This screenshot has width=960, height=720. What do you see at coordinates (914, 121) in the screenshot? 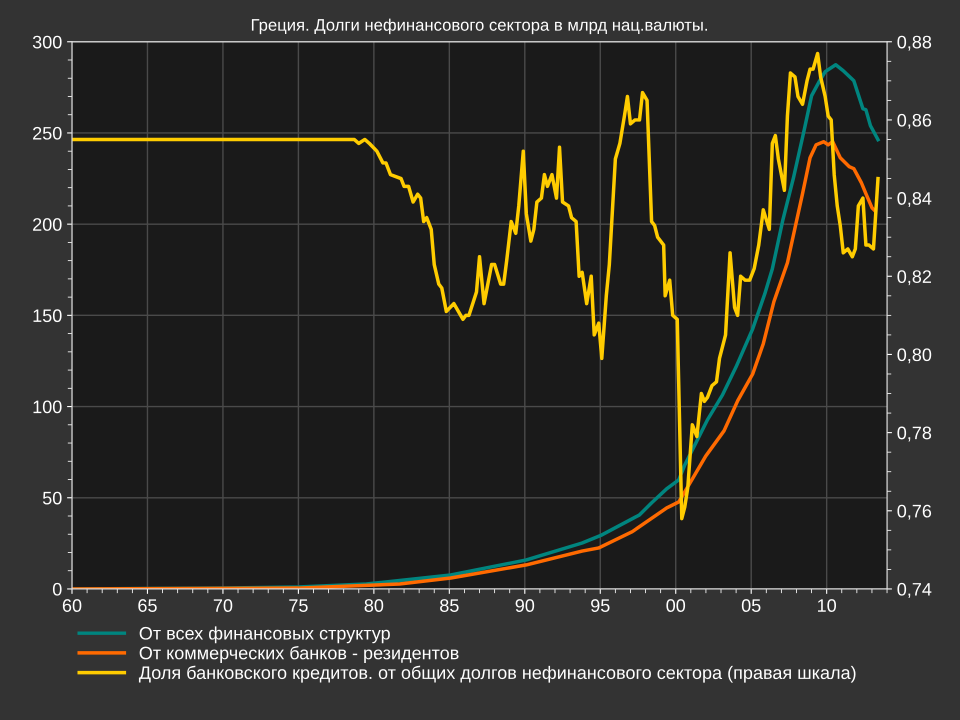
I see `y2-tick-label: 0,86` at bounding box center [914, 121].